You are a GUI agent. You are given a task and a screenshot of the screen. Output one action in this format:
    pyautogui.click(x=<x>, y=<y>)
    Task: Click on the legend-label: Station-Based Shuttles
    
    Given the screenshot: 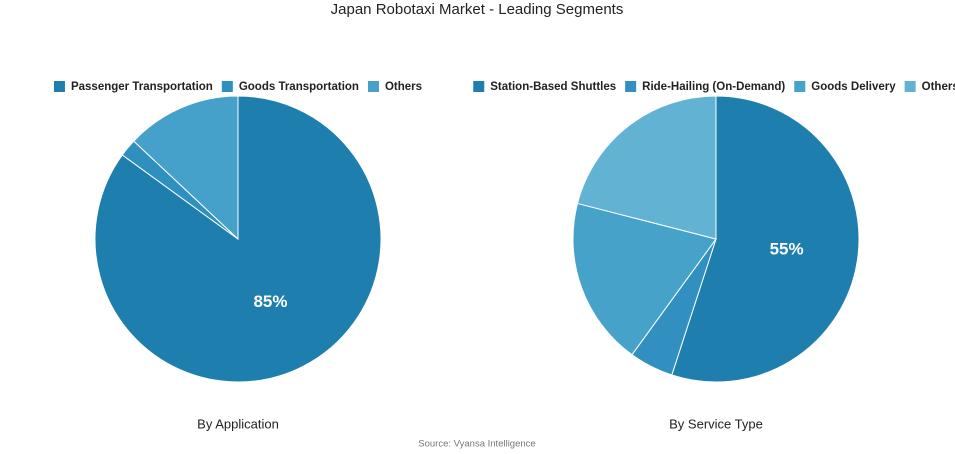 What is the action you would take?
    pyautogui.click(x=553, y=87)
    